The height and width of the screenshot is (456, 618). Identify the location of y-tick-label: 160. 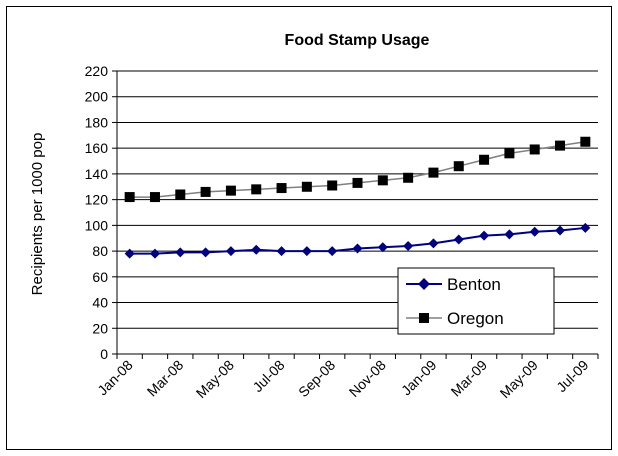
(97, 148).